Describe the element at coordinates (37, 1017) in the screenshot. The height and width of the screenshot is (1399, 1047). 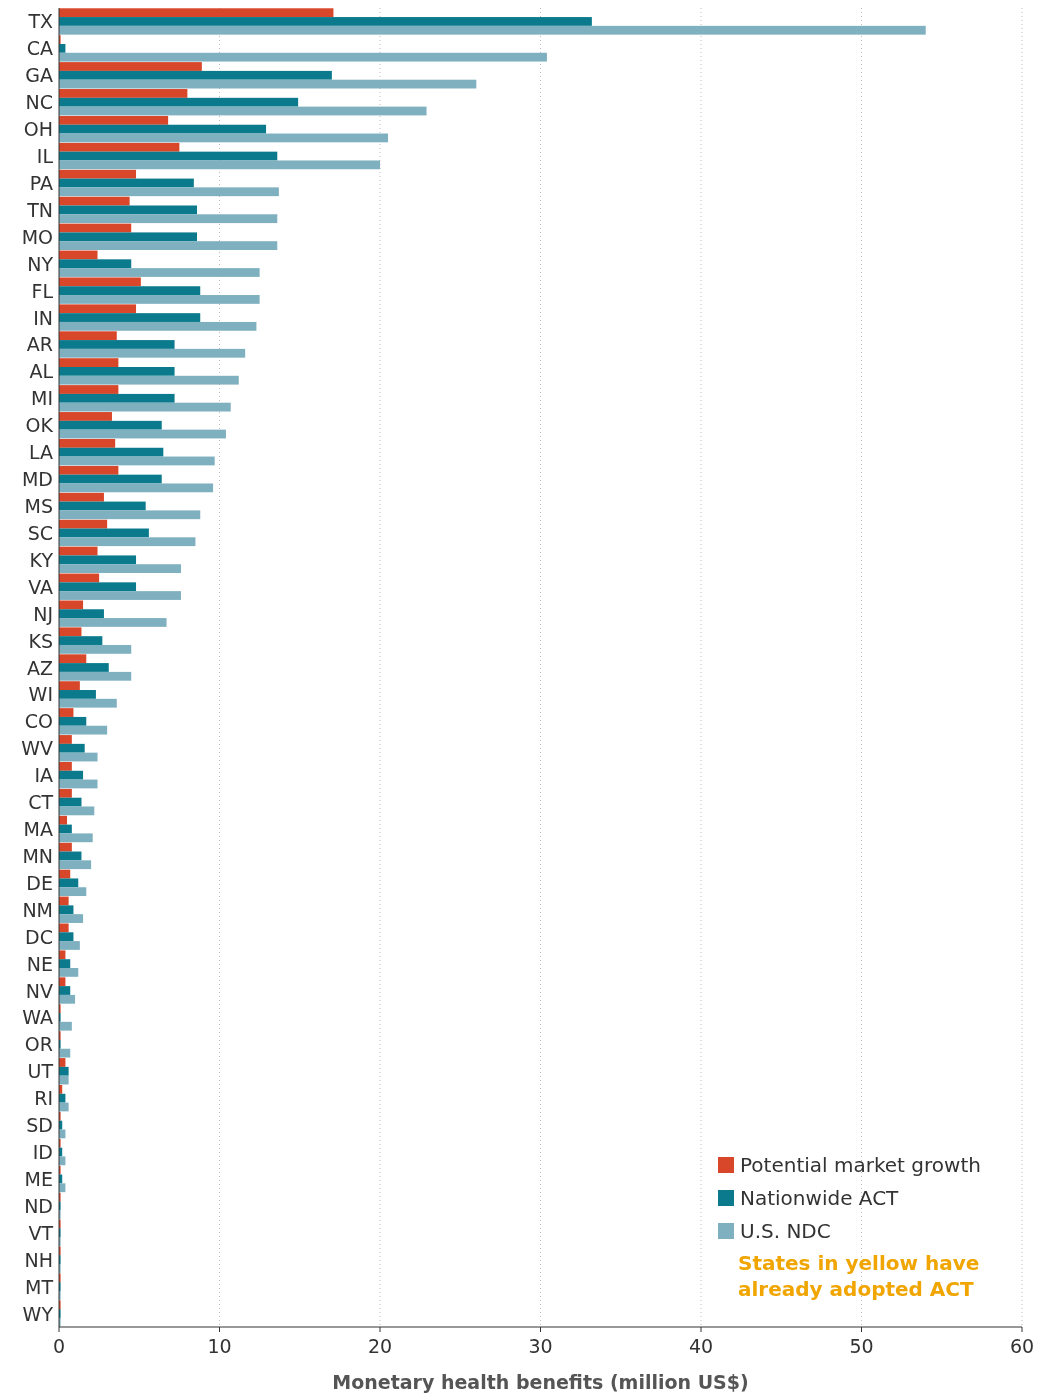
I see `y-tick-label: WA` at that location.